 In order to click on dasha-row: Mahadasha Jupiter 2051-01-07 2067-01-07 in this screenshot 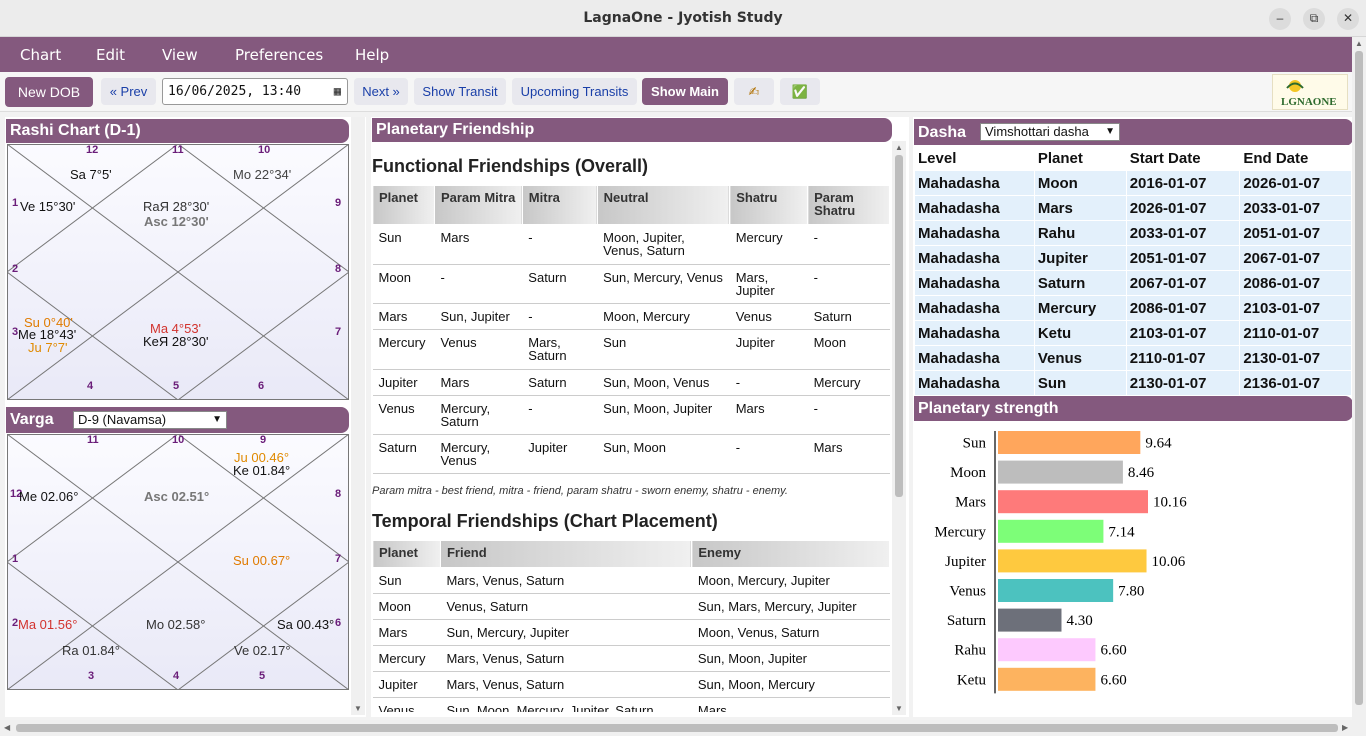, I will do `click(1133, 258)`.